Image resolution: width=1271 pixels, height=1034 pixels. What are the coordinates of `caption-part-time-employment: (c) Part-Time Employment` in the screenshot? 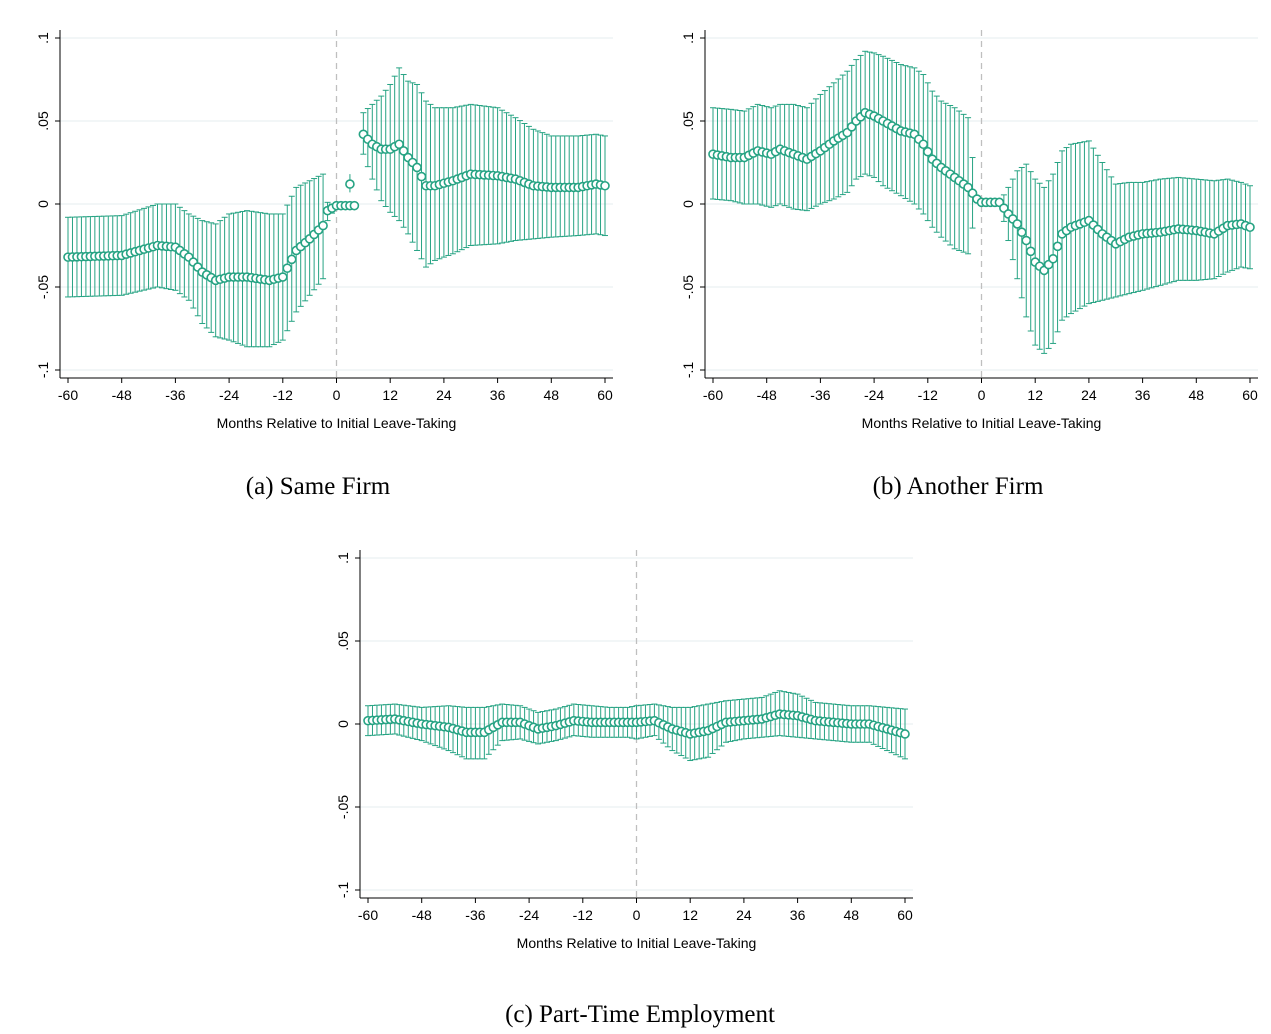 It's located at (640, 1014).